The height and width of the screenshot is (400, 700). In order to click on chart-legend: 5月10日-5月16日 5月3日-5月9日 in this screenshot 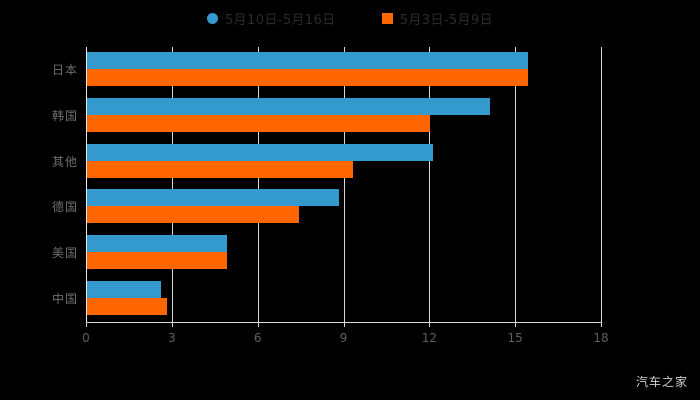, I will do `click(350, 18)`.